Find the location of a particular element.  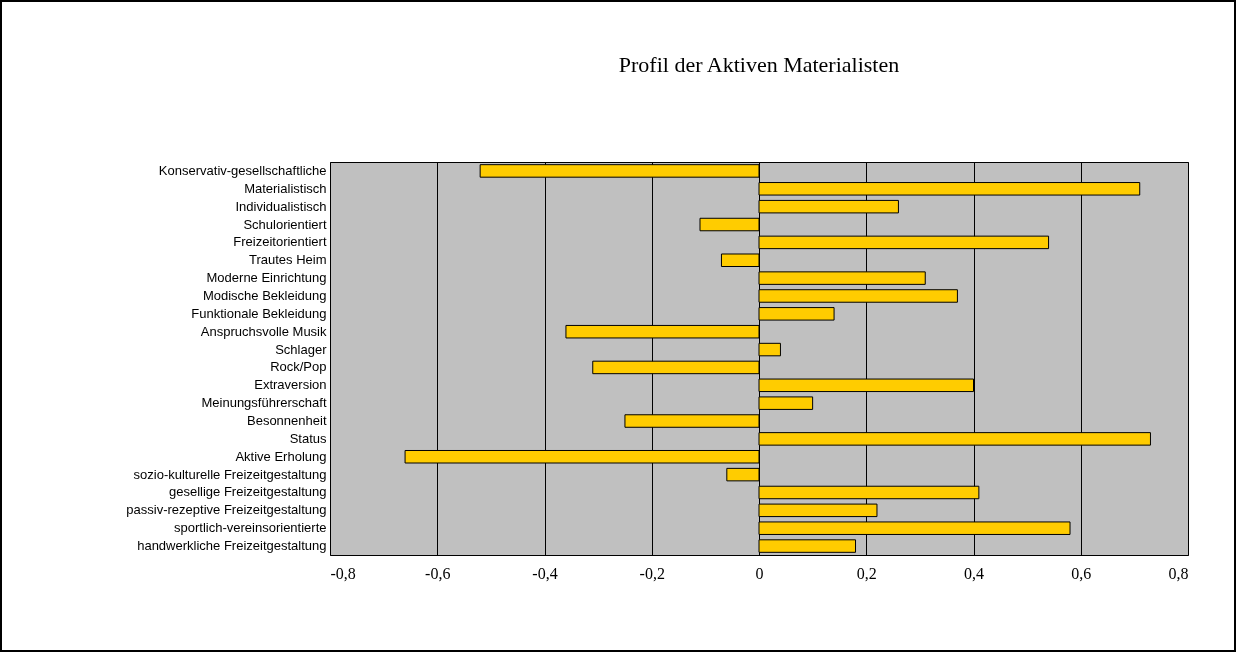

y-tick-label: Schlager is located at coordinates (301, 349).